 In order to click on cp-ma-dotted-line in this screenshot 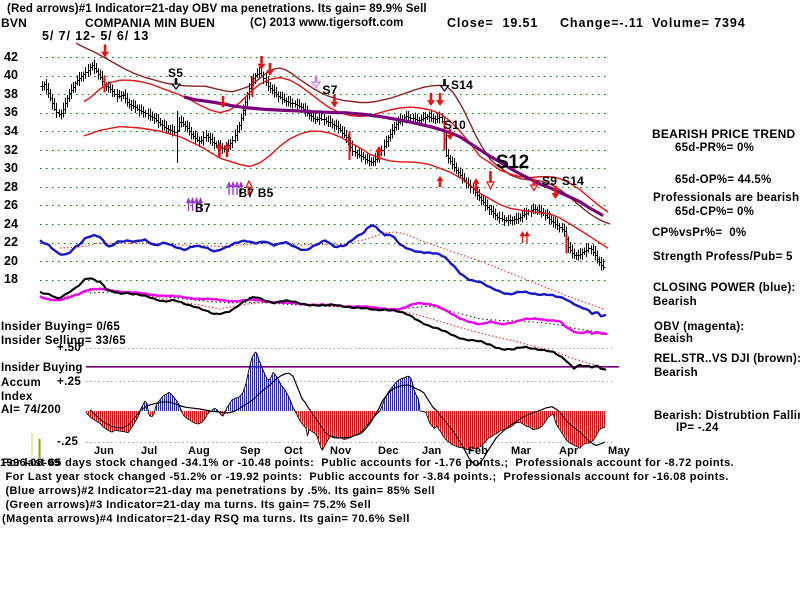, I will do `click(332, 271)`.